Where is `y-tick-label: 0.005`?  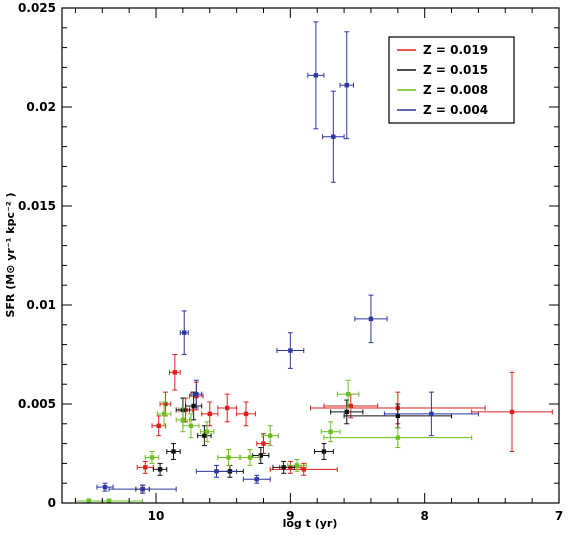
y-tick-label: 0.005 is located at coordinates (37, 404).